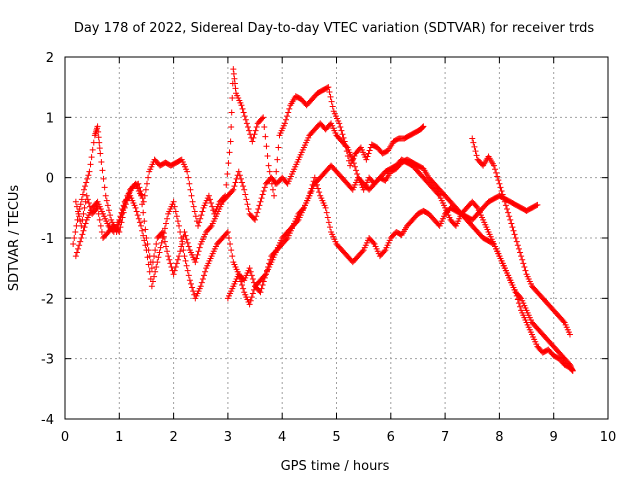 Image resolution: width=640 pixels, height=480 pixels. Describe the element at coordinates (499, 437) in the screenshot. I see `x-tick-label: 8` at that location.